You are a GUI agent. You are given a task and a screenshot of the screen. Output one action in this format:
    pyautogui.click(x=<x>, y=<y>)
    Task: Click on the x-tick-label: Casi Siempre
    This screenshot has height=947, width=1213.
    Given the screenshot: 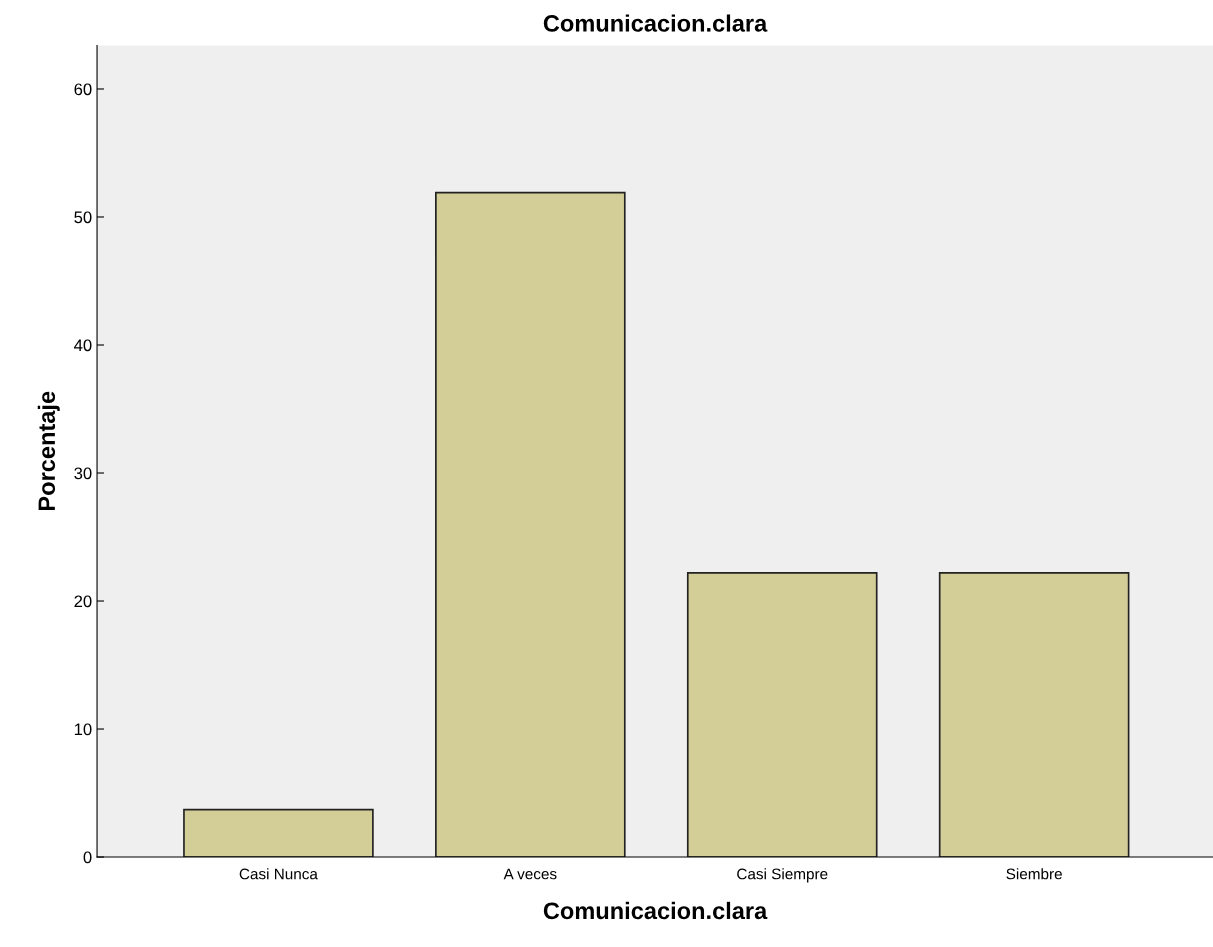 What is the action you would take?
    pyautogui.click(x=782, y=875)
    